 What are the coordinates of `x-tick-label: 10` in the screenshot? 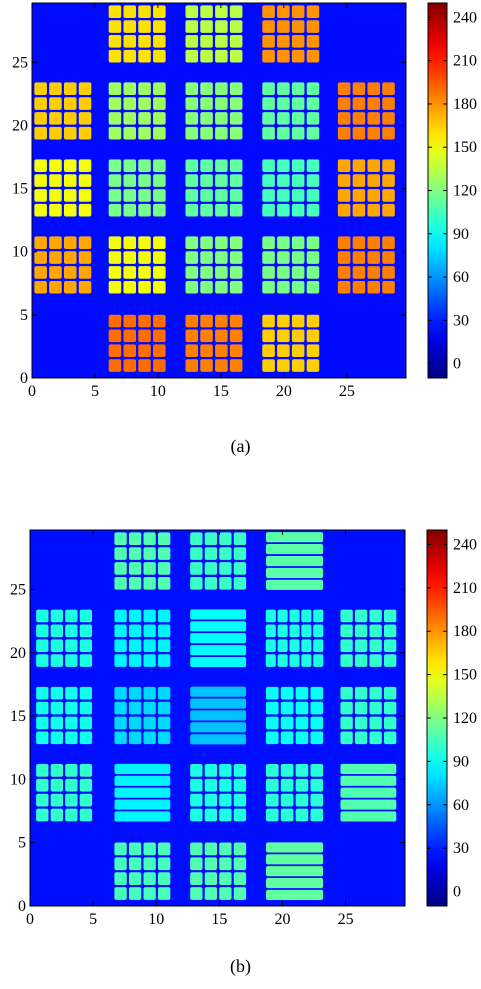 It's located at (158, 391).